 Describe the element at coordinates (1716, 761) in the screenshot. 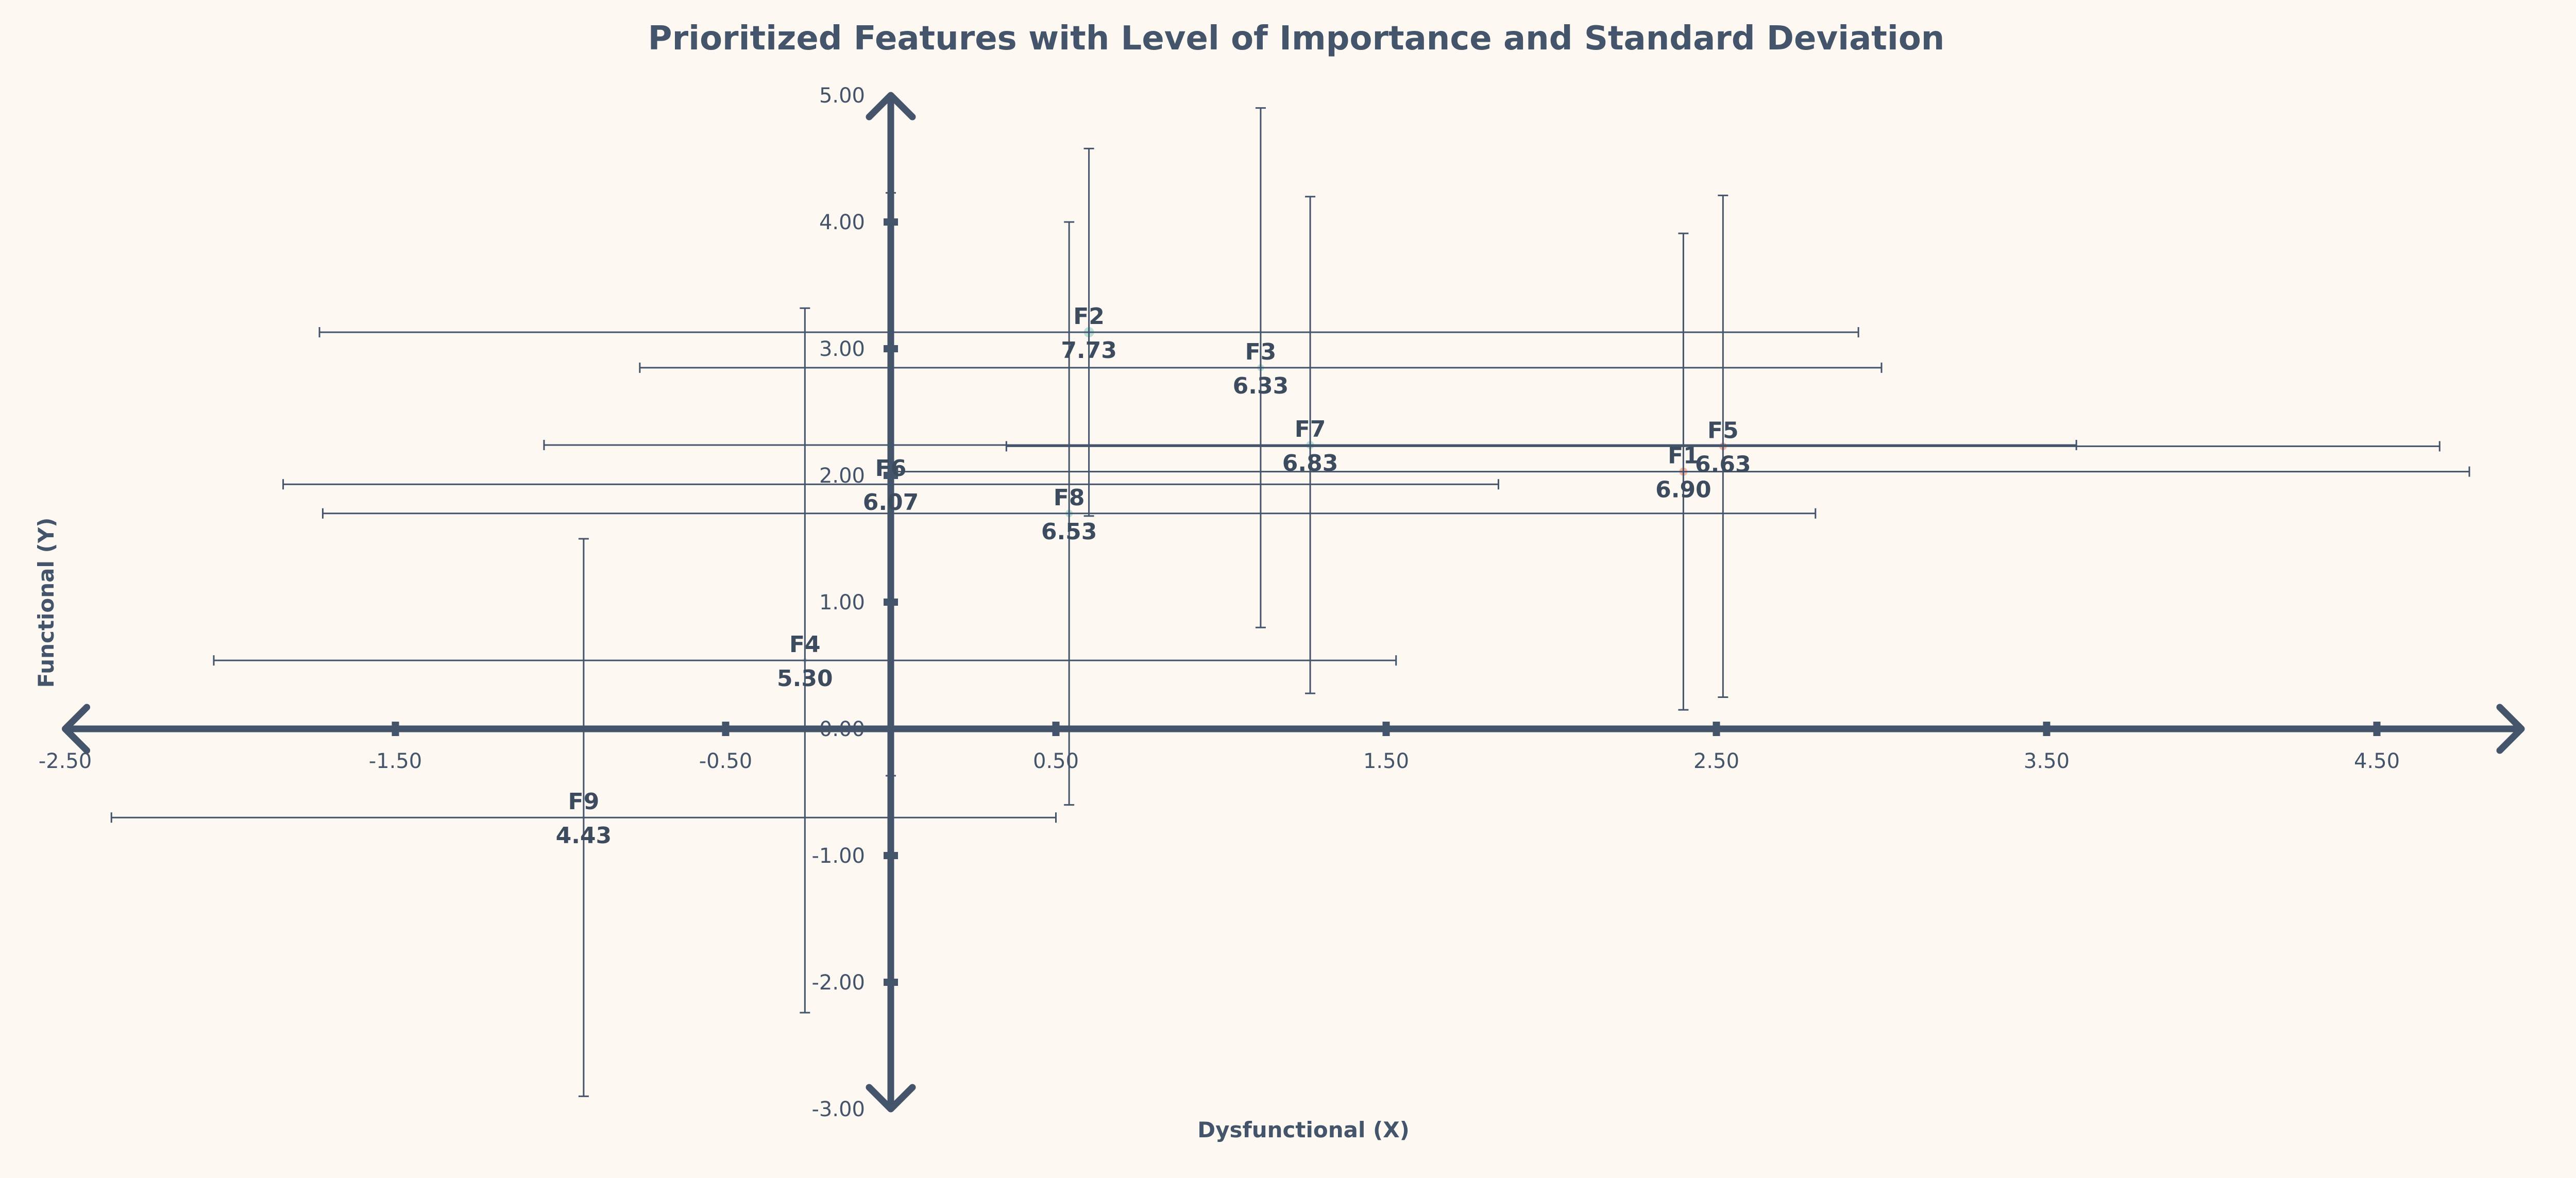

I see `x-tick-label: 2.50` at that location.